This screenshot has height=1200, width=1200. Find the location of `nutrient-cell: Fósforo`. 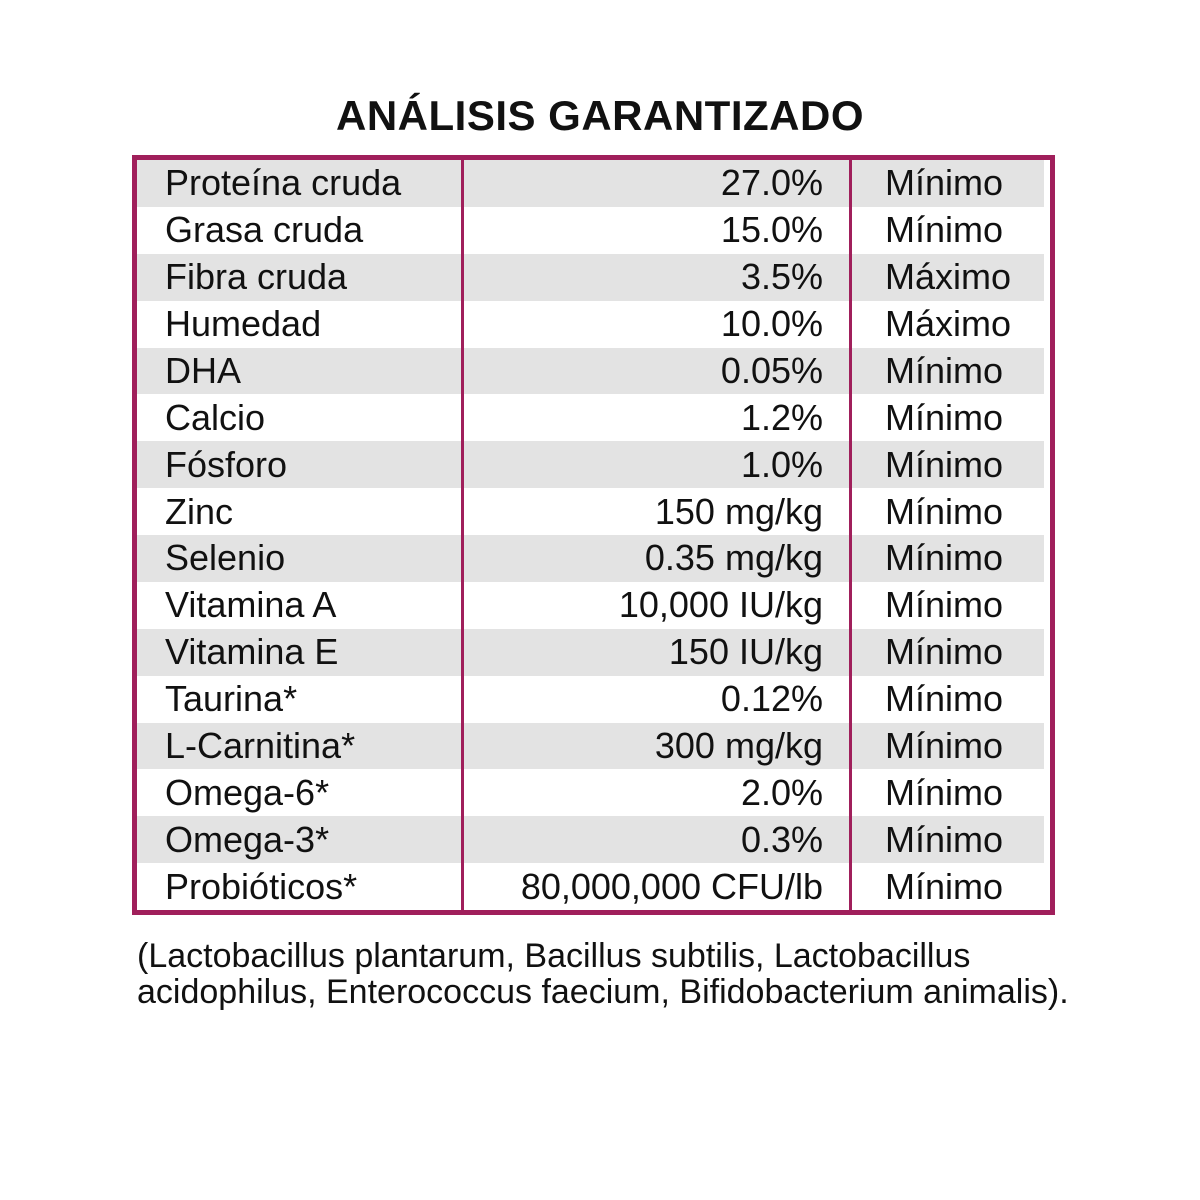

nutrient-cell: Fósforo is located at coordinates (299, 465).